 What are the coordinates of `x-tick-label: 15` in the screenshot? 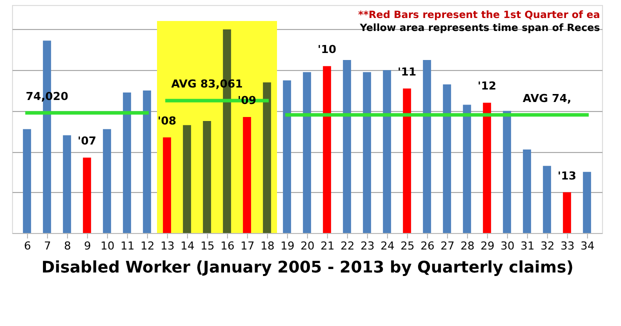 It's located at (207, 246).